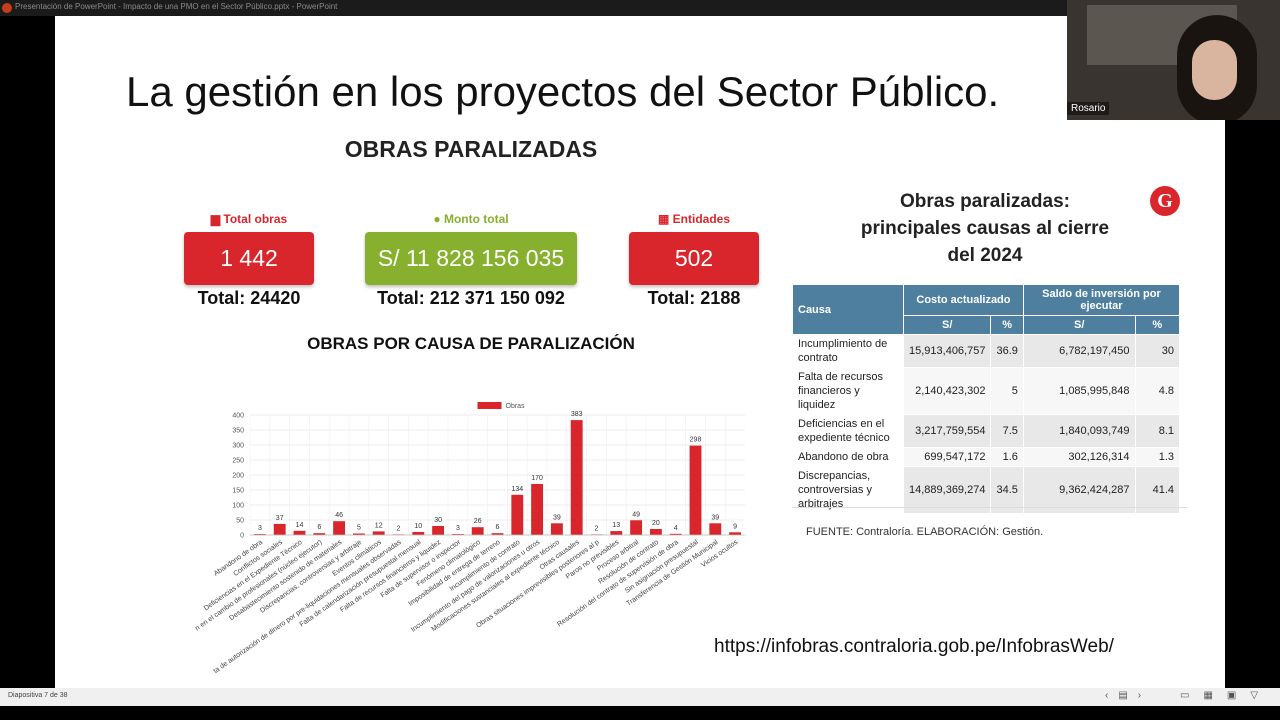 The image size is (1280, 720). What do you see at coordinates (471, 343) in the screenshot?
I see `chart-heading: OBRAS POR CAUSA DE PARALIZACIÓN` at bounding box center [471, 343].